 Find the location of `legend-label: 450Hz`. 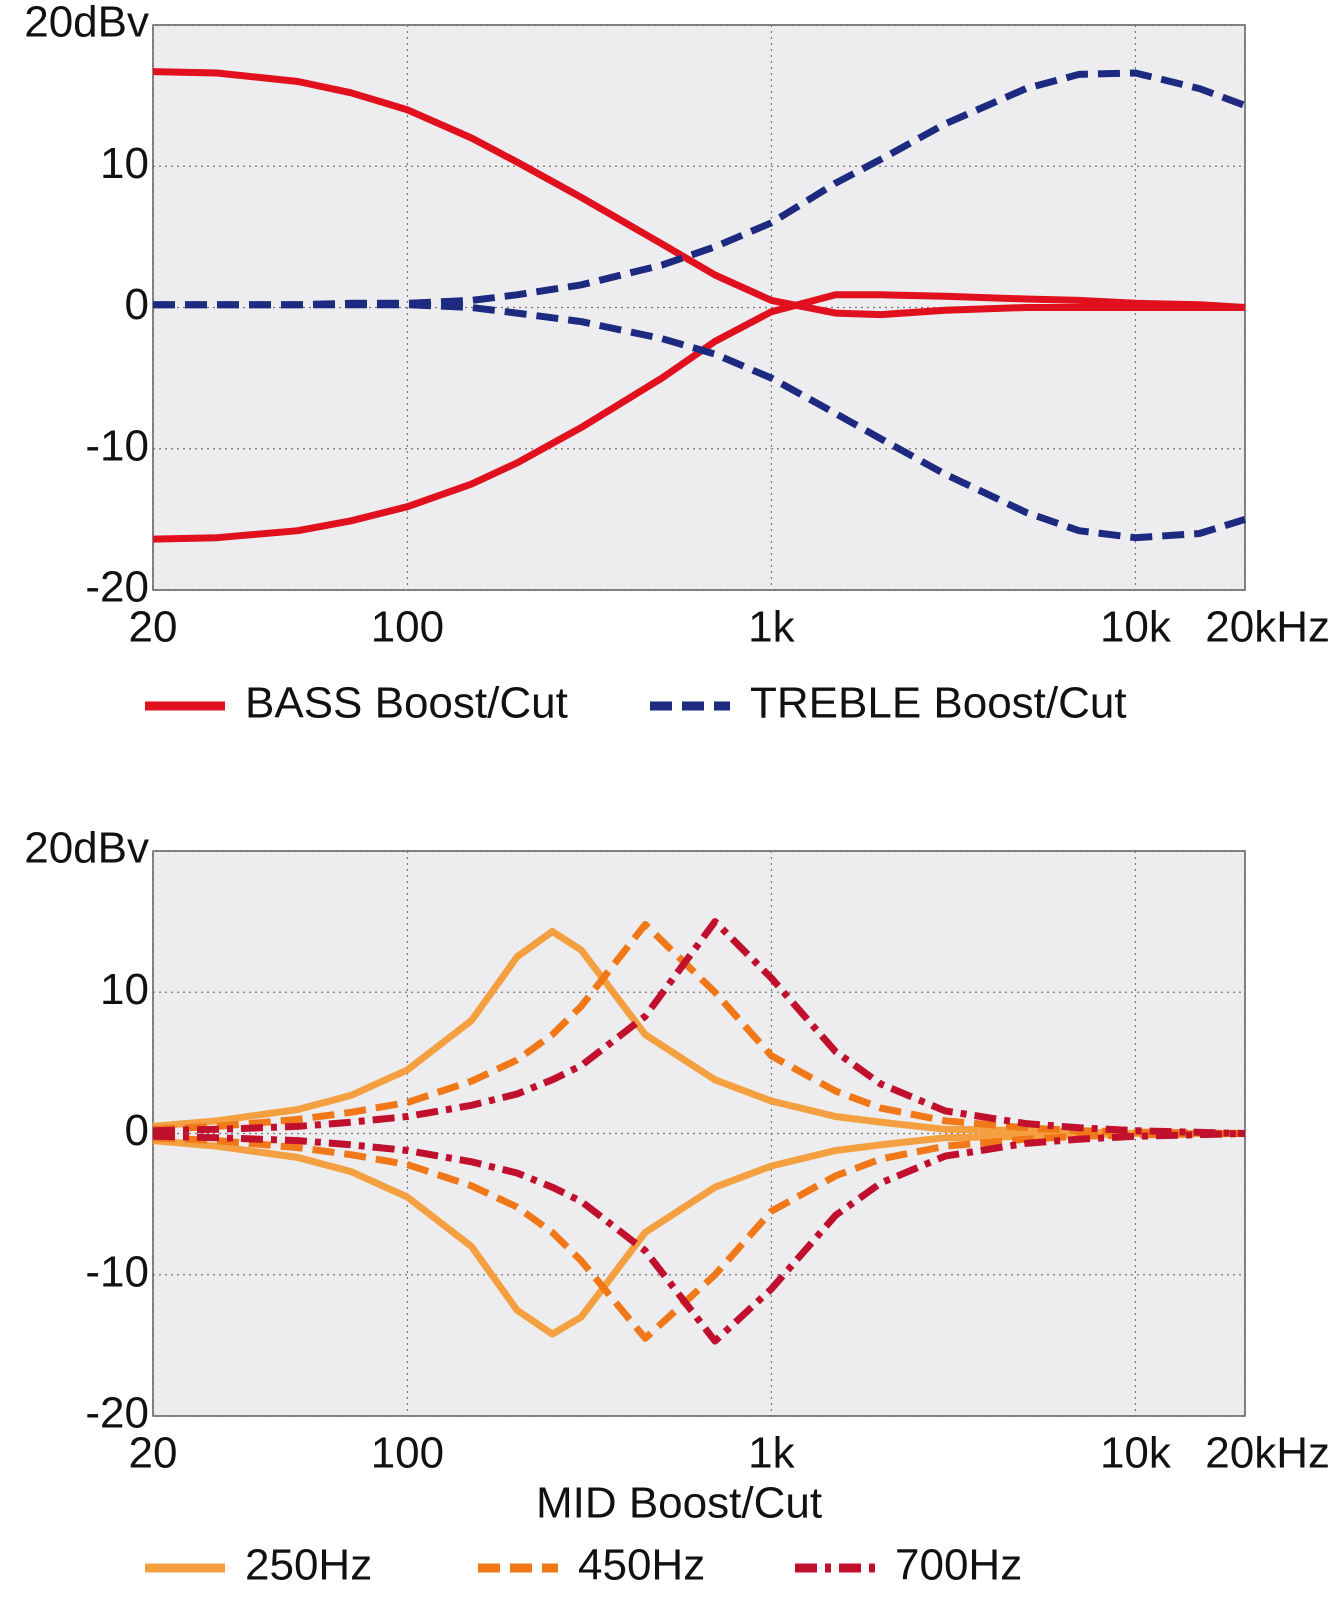

legend-label: 450Hz is located at coordinates (641, 1565).